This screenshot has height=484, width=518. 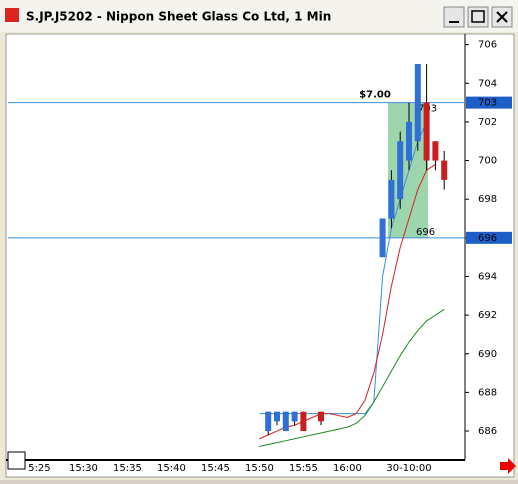 What do you see at coordinates (487, 392) in the screenshot?
I see `y-tick-label: 688` at bounding box center [487, 392].